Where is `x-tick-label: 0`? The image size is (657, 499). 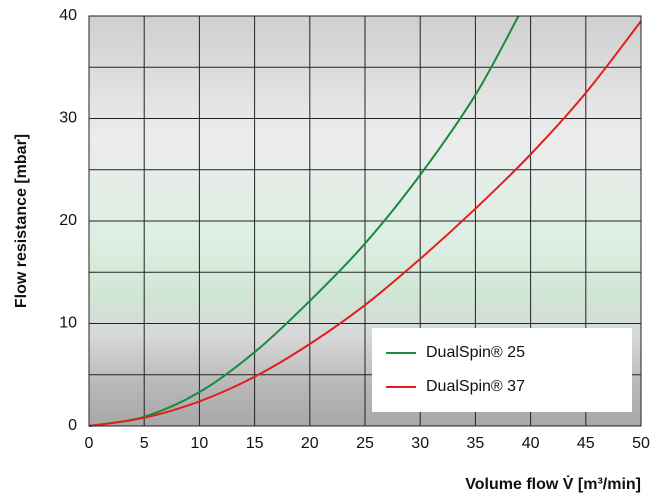
x-tick-label: 0 is located at coordinates (89, 443).